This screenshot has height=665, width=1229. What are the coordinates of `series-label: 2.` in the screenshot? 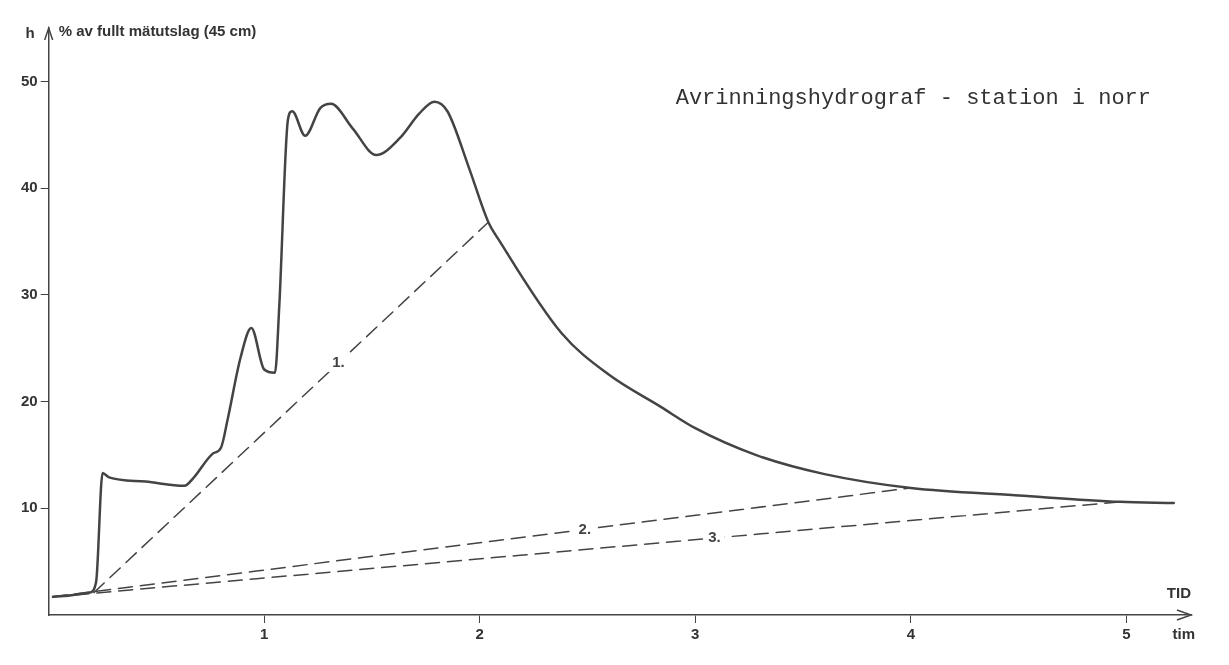 It's located at (585, 528).